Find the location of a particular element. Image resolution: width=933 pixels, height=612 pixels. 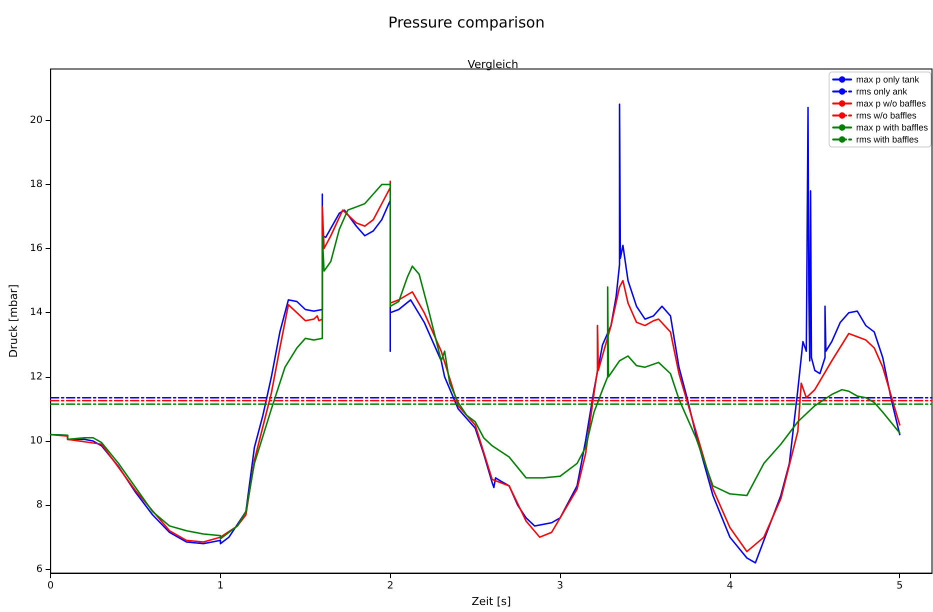

x-tick-label: 1 is located at coordinates (220, 586).